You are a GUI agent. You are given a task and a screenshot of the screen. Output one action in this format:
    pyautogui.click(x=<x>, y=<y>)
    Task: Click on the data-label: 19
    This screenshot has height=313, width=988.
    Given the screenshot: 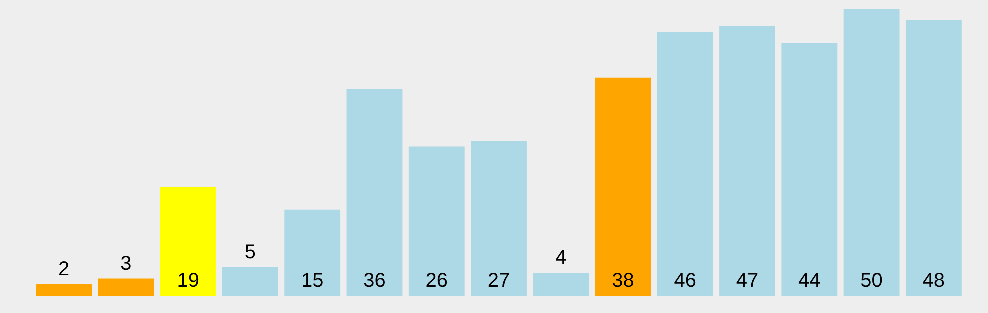 What is the action you would take?
    pyautogui.click(x=188, y=281)
    